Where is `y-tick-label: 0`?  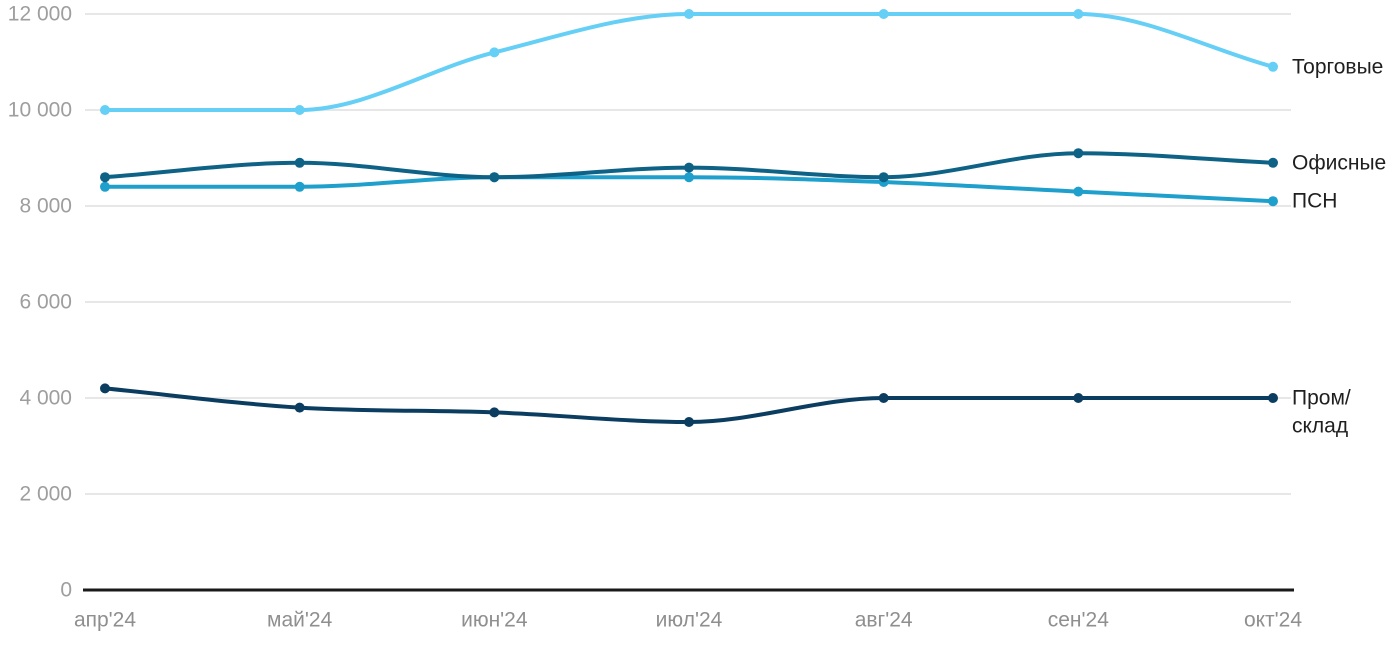 y-tick-label: 0 is located at coordinates (66, 590).